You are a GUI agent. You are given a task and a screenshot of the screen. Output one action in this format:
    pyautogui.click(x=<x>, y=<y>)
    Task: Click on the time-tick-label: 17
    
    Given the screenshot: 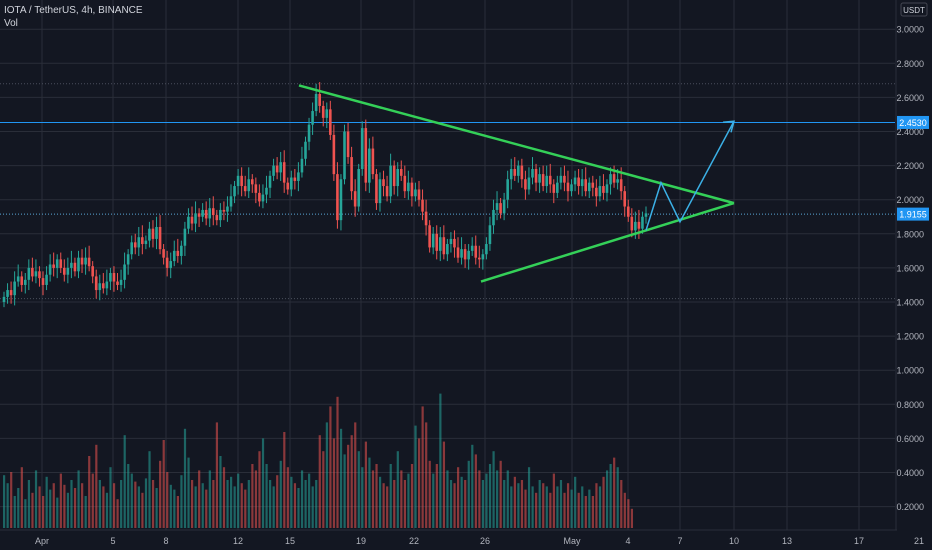 What is the action you would take?
    pyautogui.click(x=859, y=541)
    